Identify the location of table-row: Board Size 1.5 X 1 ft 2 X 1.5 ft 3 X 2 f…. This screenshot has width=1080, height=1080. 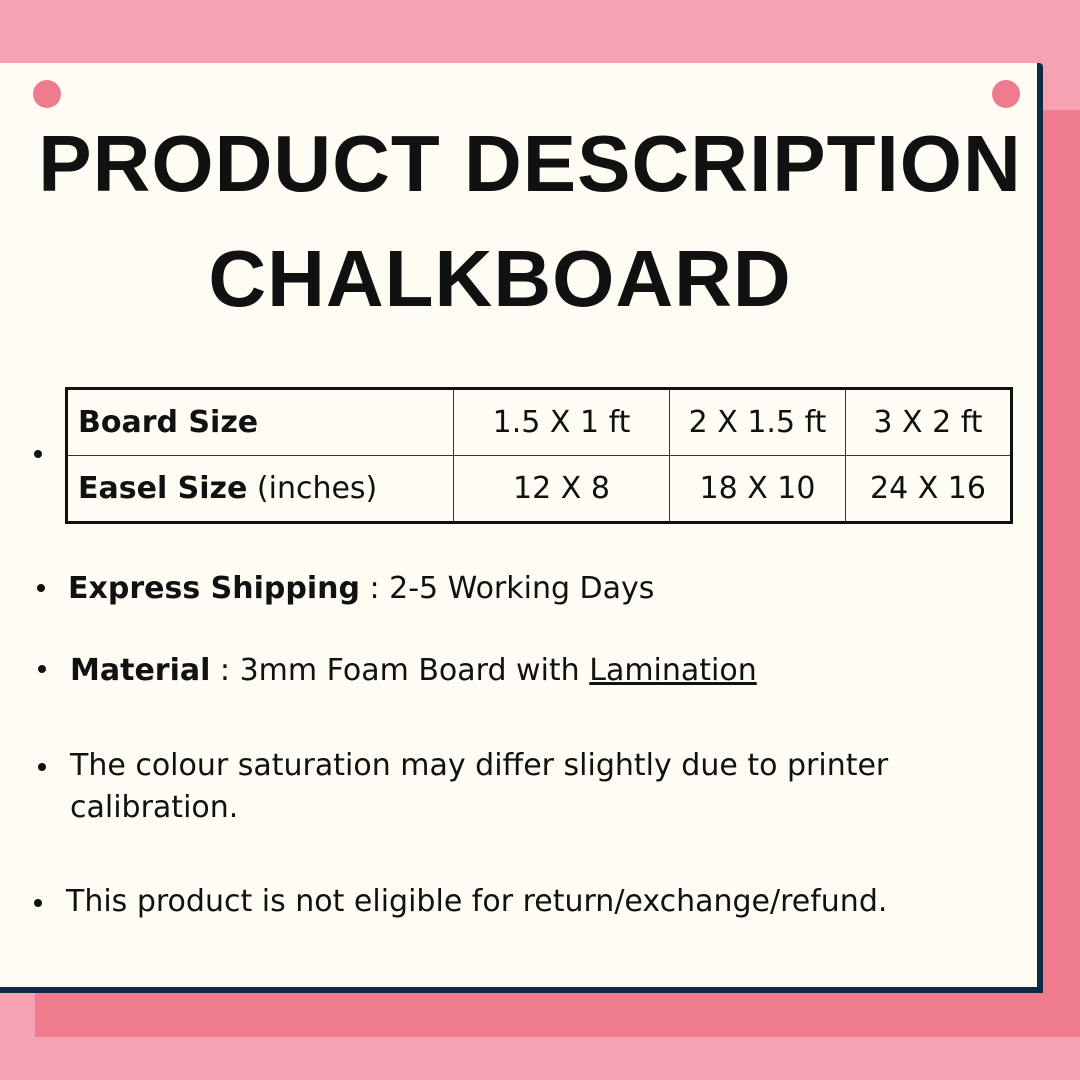
(539, 422).